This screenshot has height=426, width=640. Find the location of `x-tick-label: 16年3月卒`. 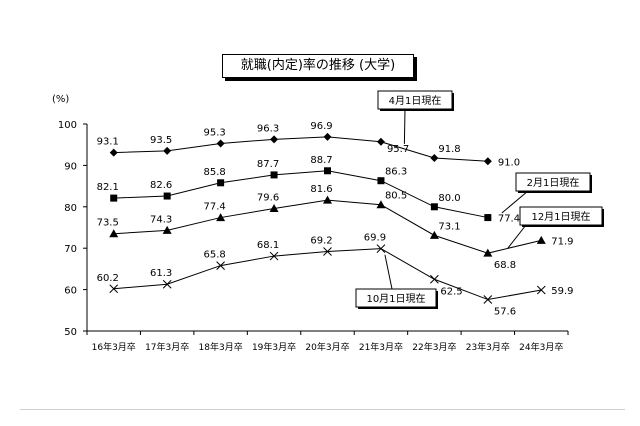

x-tick-label: 16年3月卒 is located at coordinates (114, 347).